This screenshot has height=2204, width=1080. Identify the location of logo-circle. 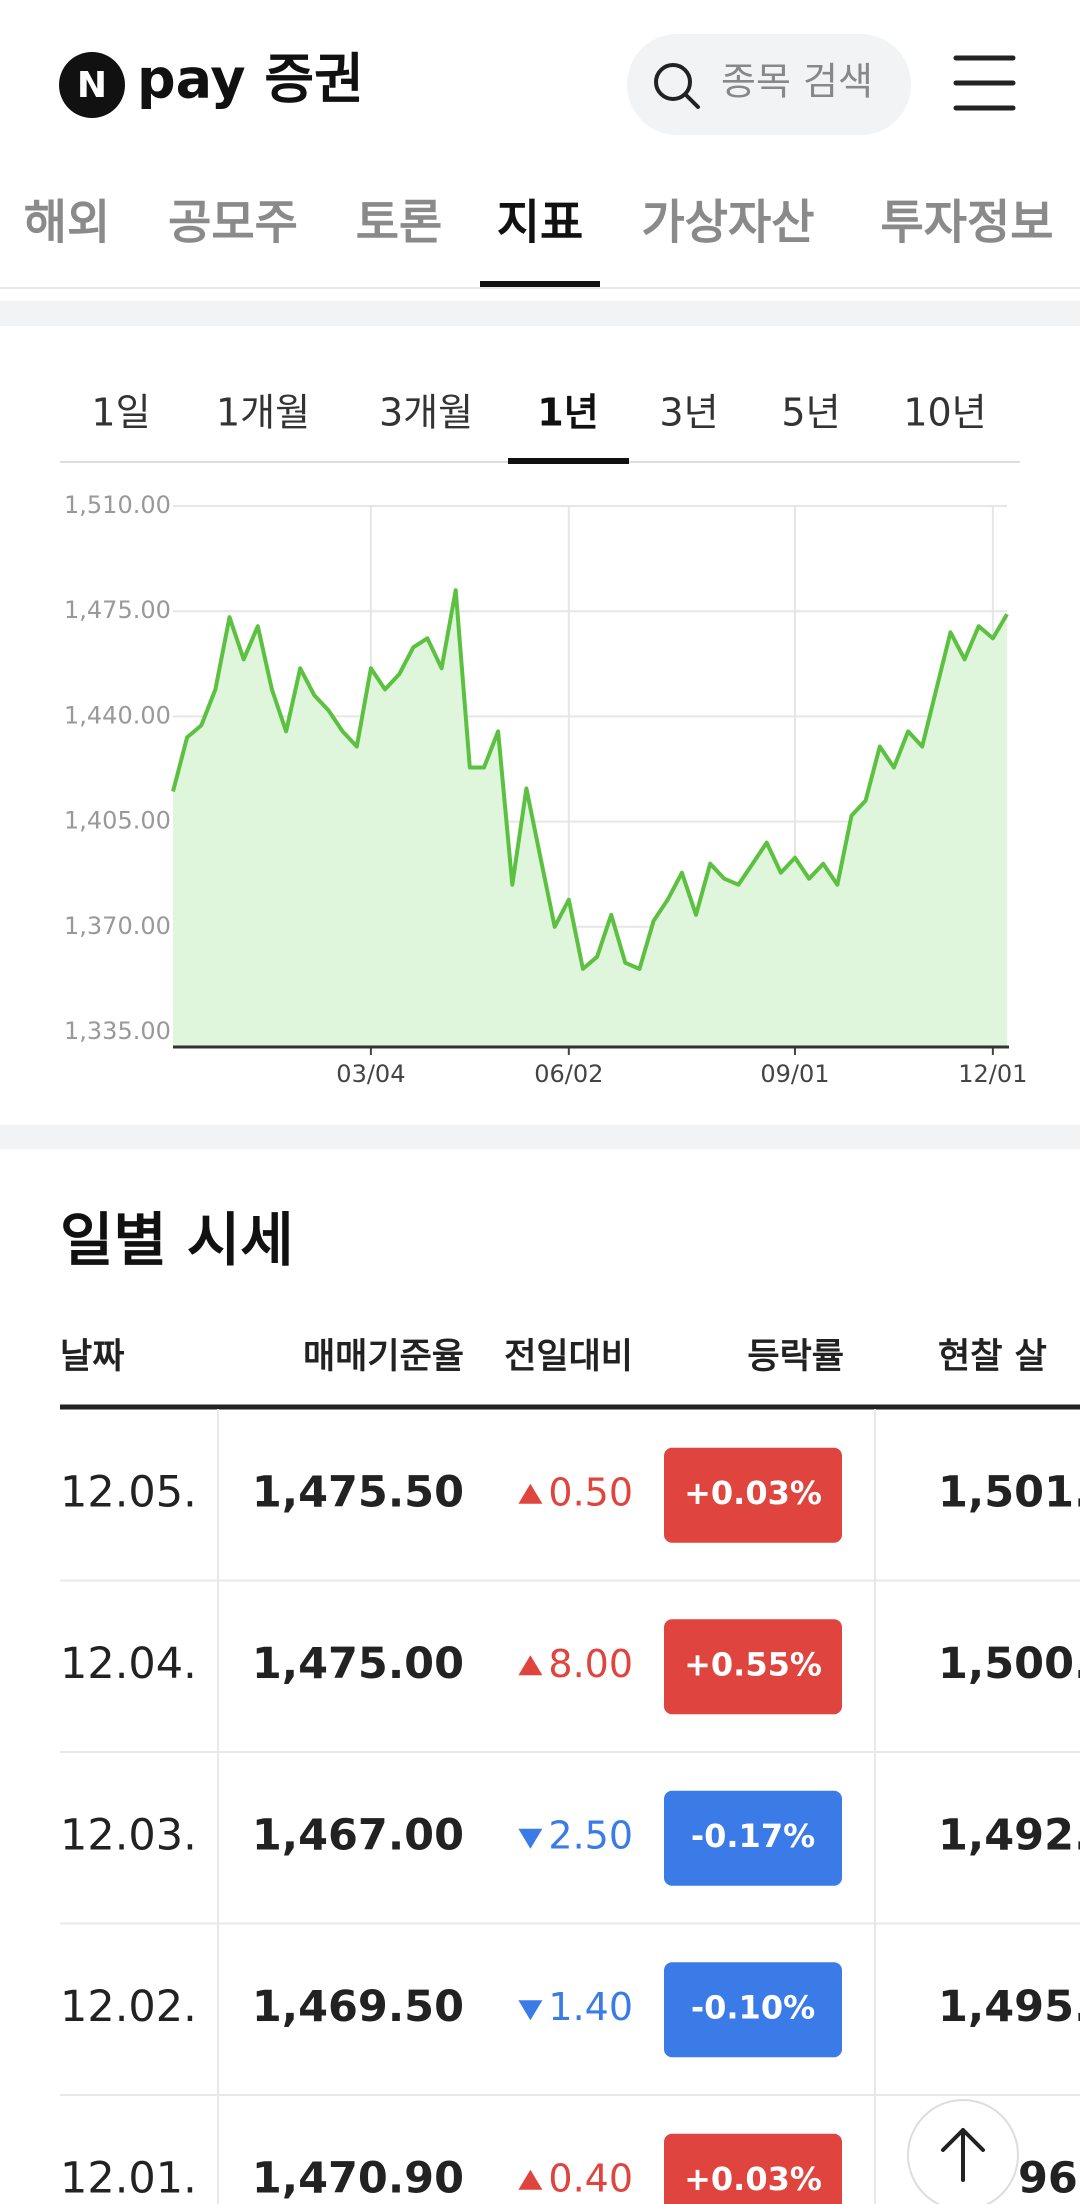
(92, 85).